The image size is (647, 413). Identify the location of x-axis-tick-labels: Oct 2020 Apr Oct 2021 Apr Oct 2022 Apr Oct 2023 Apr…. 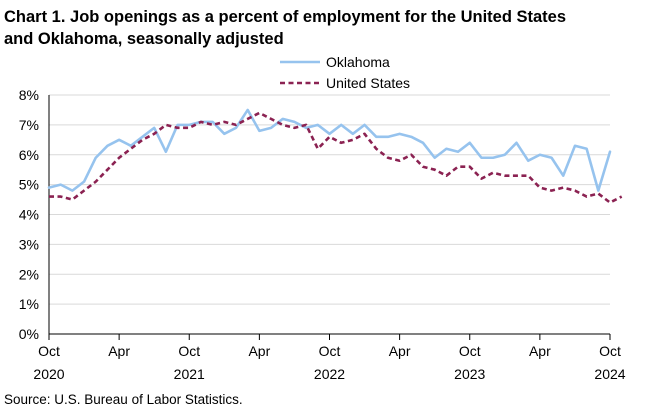
(329, 362).